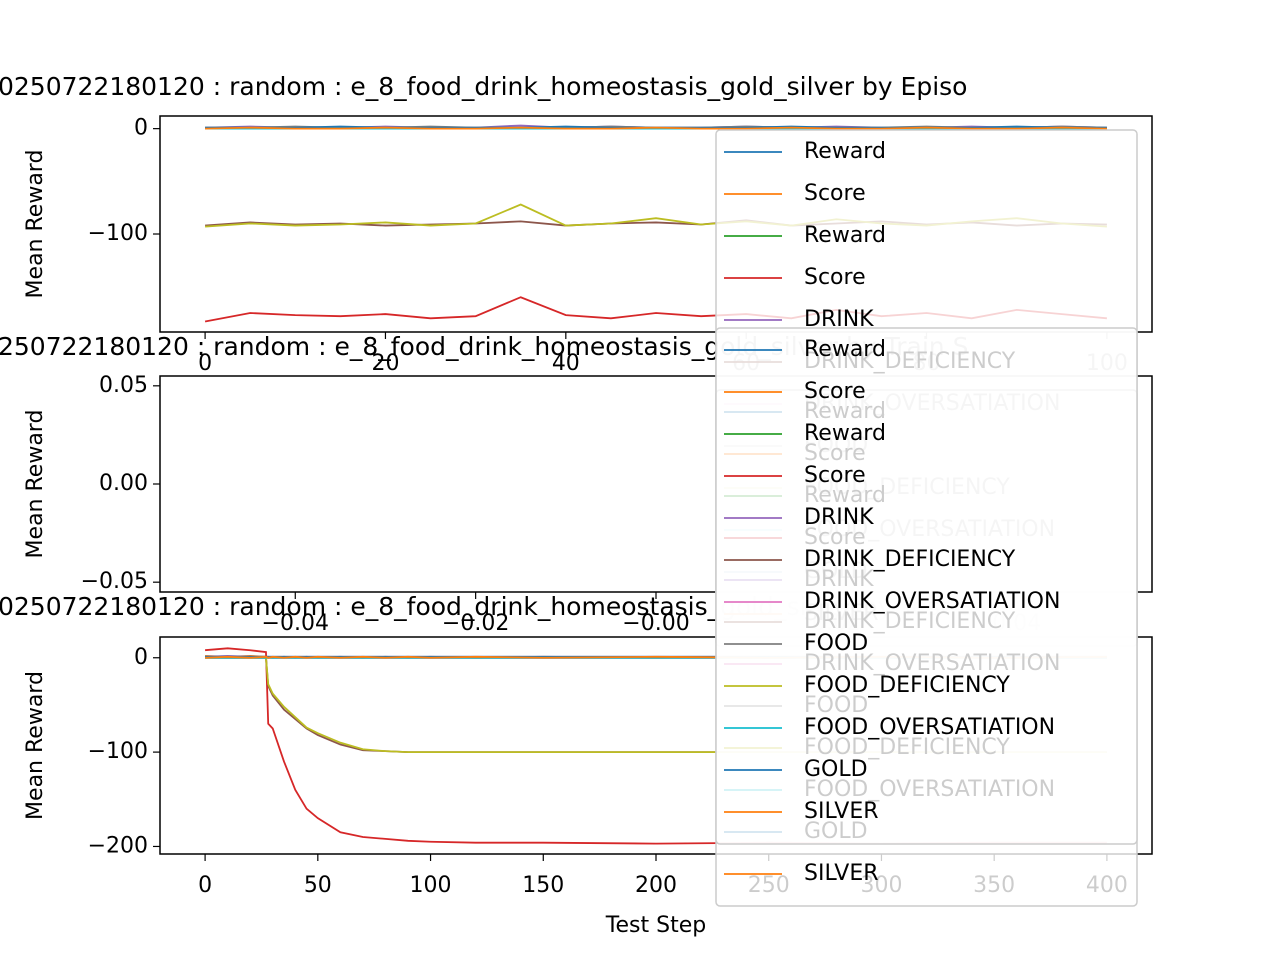 The image size is (1280, 960). What do you see at coordinates (836, 643) in the screenshot?
I see `legend-label: FOOD` at bounding box center [836, 643].